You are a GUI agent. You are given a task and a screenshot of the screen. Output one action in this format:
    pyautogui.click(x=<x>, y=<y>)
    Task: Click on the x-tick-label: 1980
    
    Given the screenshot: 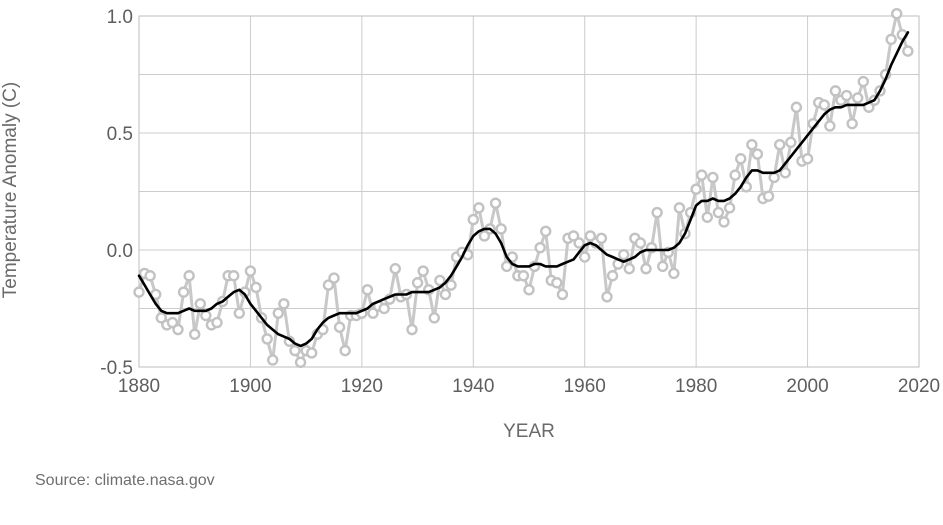 What is the action you would take?
    pyautogui.click(x=696, y=386)
    